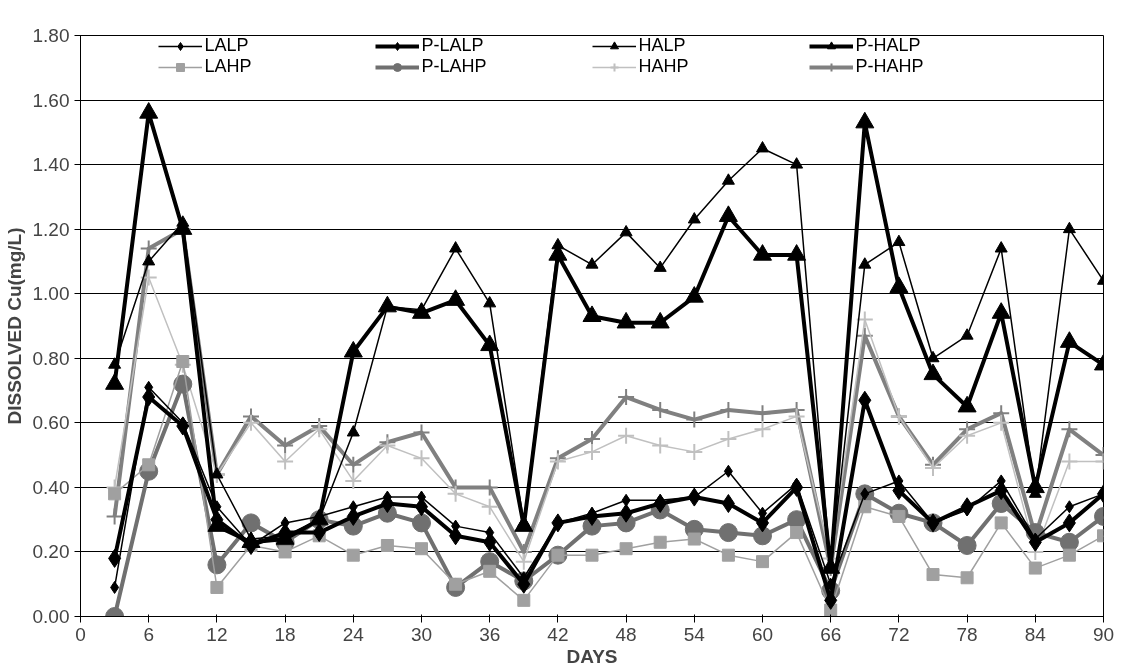 The height and width of the screenshot is (669, 1133). What do you see at coordinates (888, 45) in the screenshot?
I see `legend-label: P-HALP` at bounding box center [888, 45].